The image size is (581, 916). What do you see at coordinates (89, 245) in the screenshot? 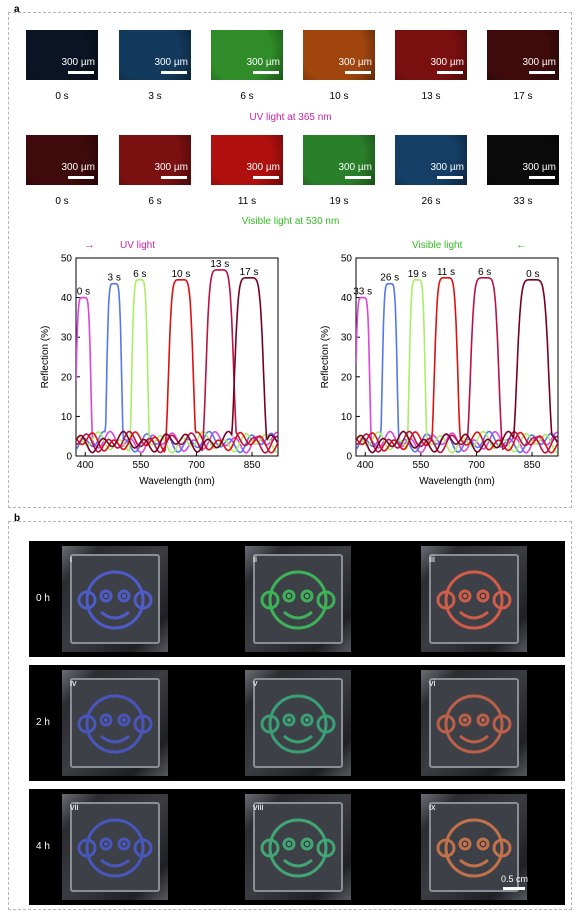
I see `chart-header-arrow: →` at bounding box center [89, 245].